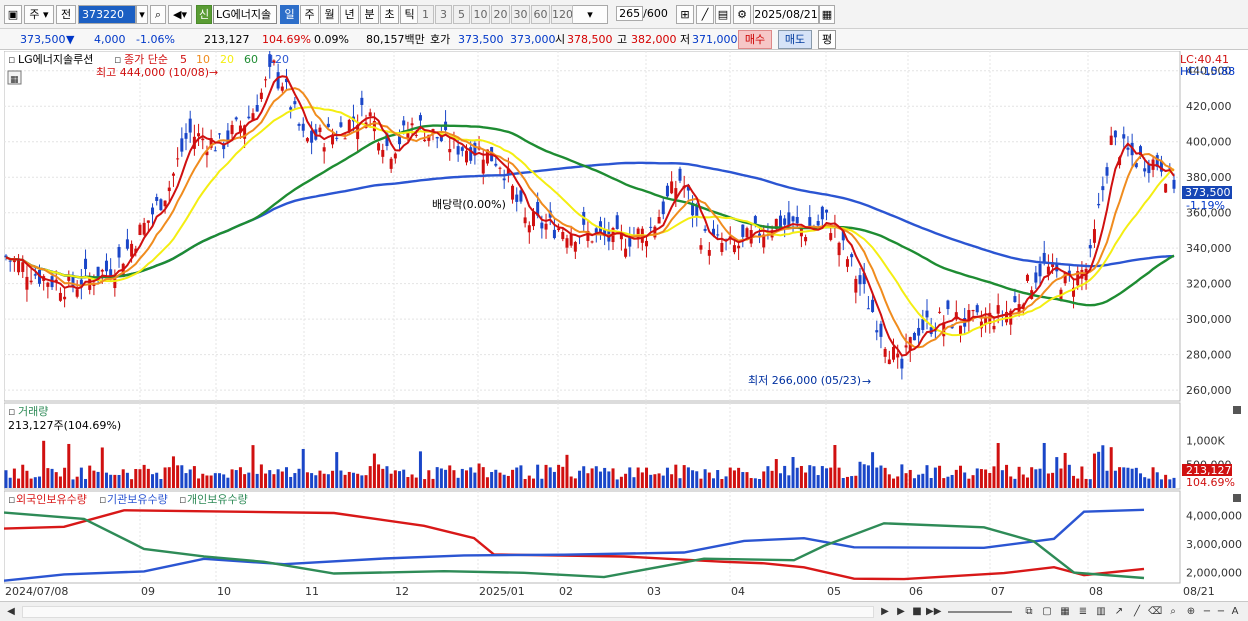 The width and height of the screenshot is (1248, 621). I want to click on speaker-icon: ◀▾, so click(180, 14).